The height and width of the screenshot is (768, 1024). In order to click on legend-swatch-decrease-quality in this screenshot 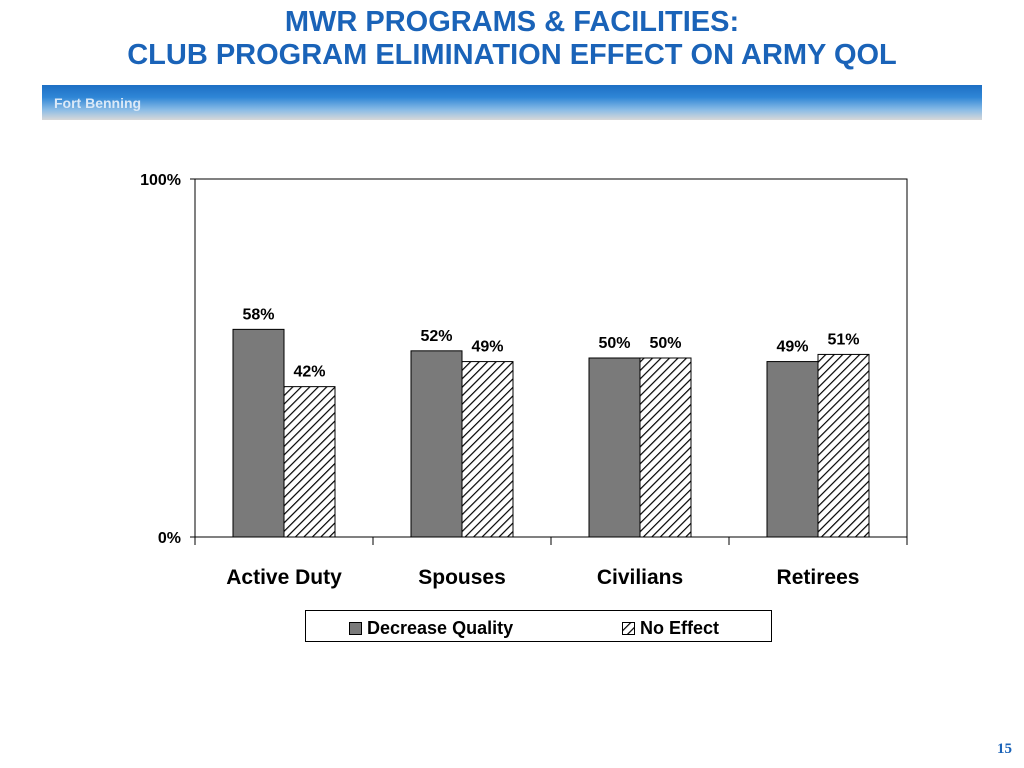, I will do `click(355, 628)`.